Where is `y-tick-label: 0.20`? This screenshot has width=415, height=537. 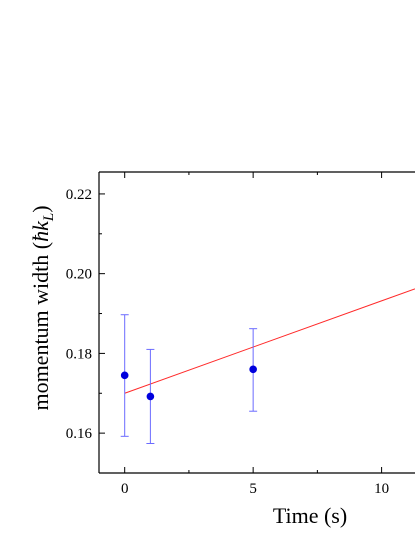
y-tick-label: 0.20 is located at coordinates (79, 275).